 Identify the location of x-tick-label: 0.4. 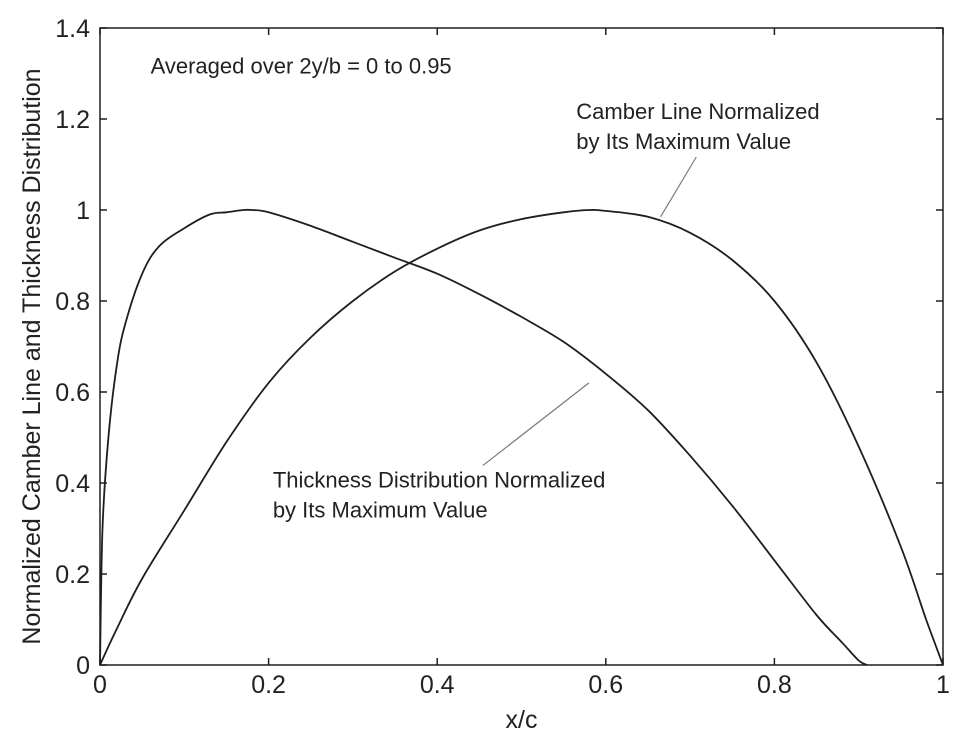
(437, 685).